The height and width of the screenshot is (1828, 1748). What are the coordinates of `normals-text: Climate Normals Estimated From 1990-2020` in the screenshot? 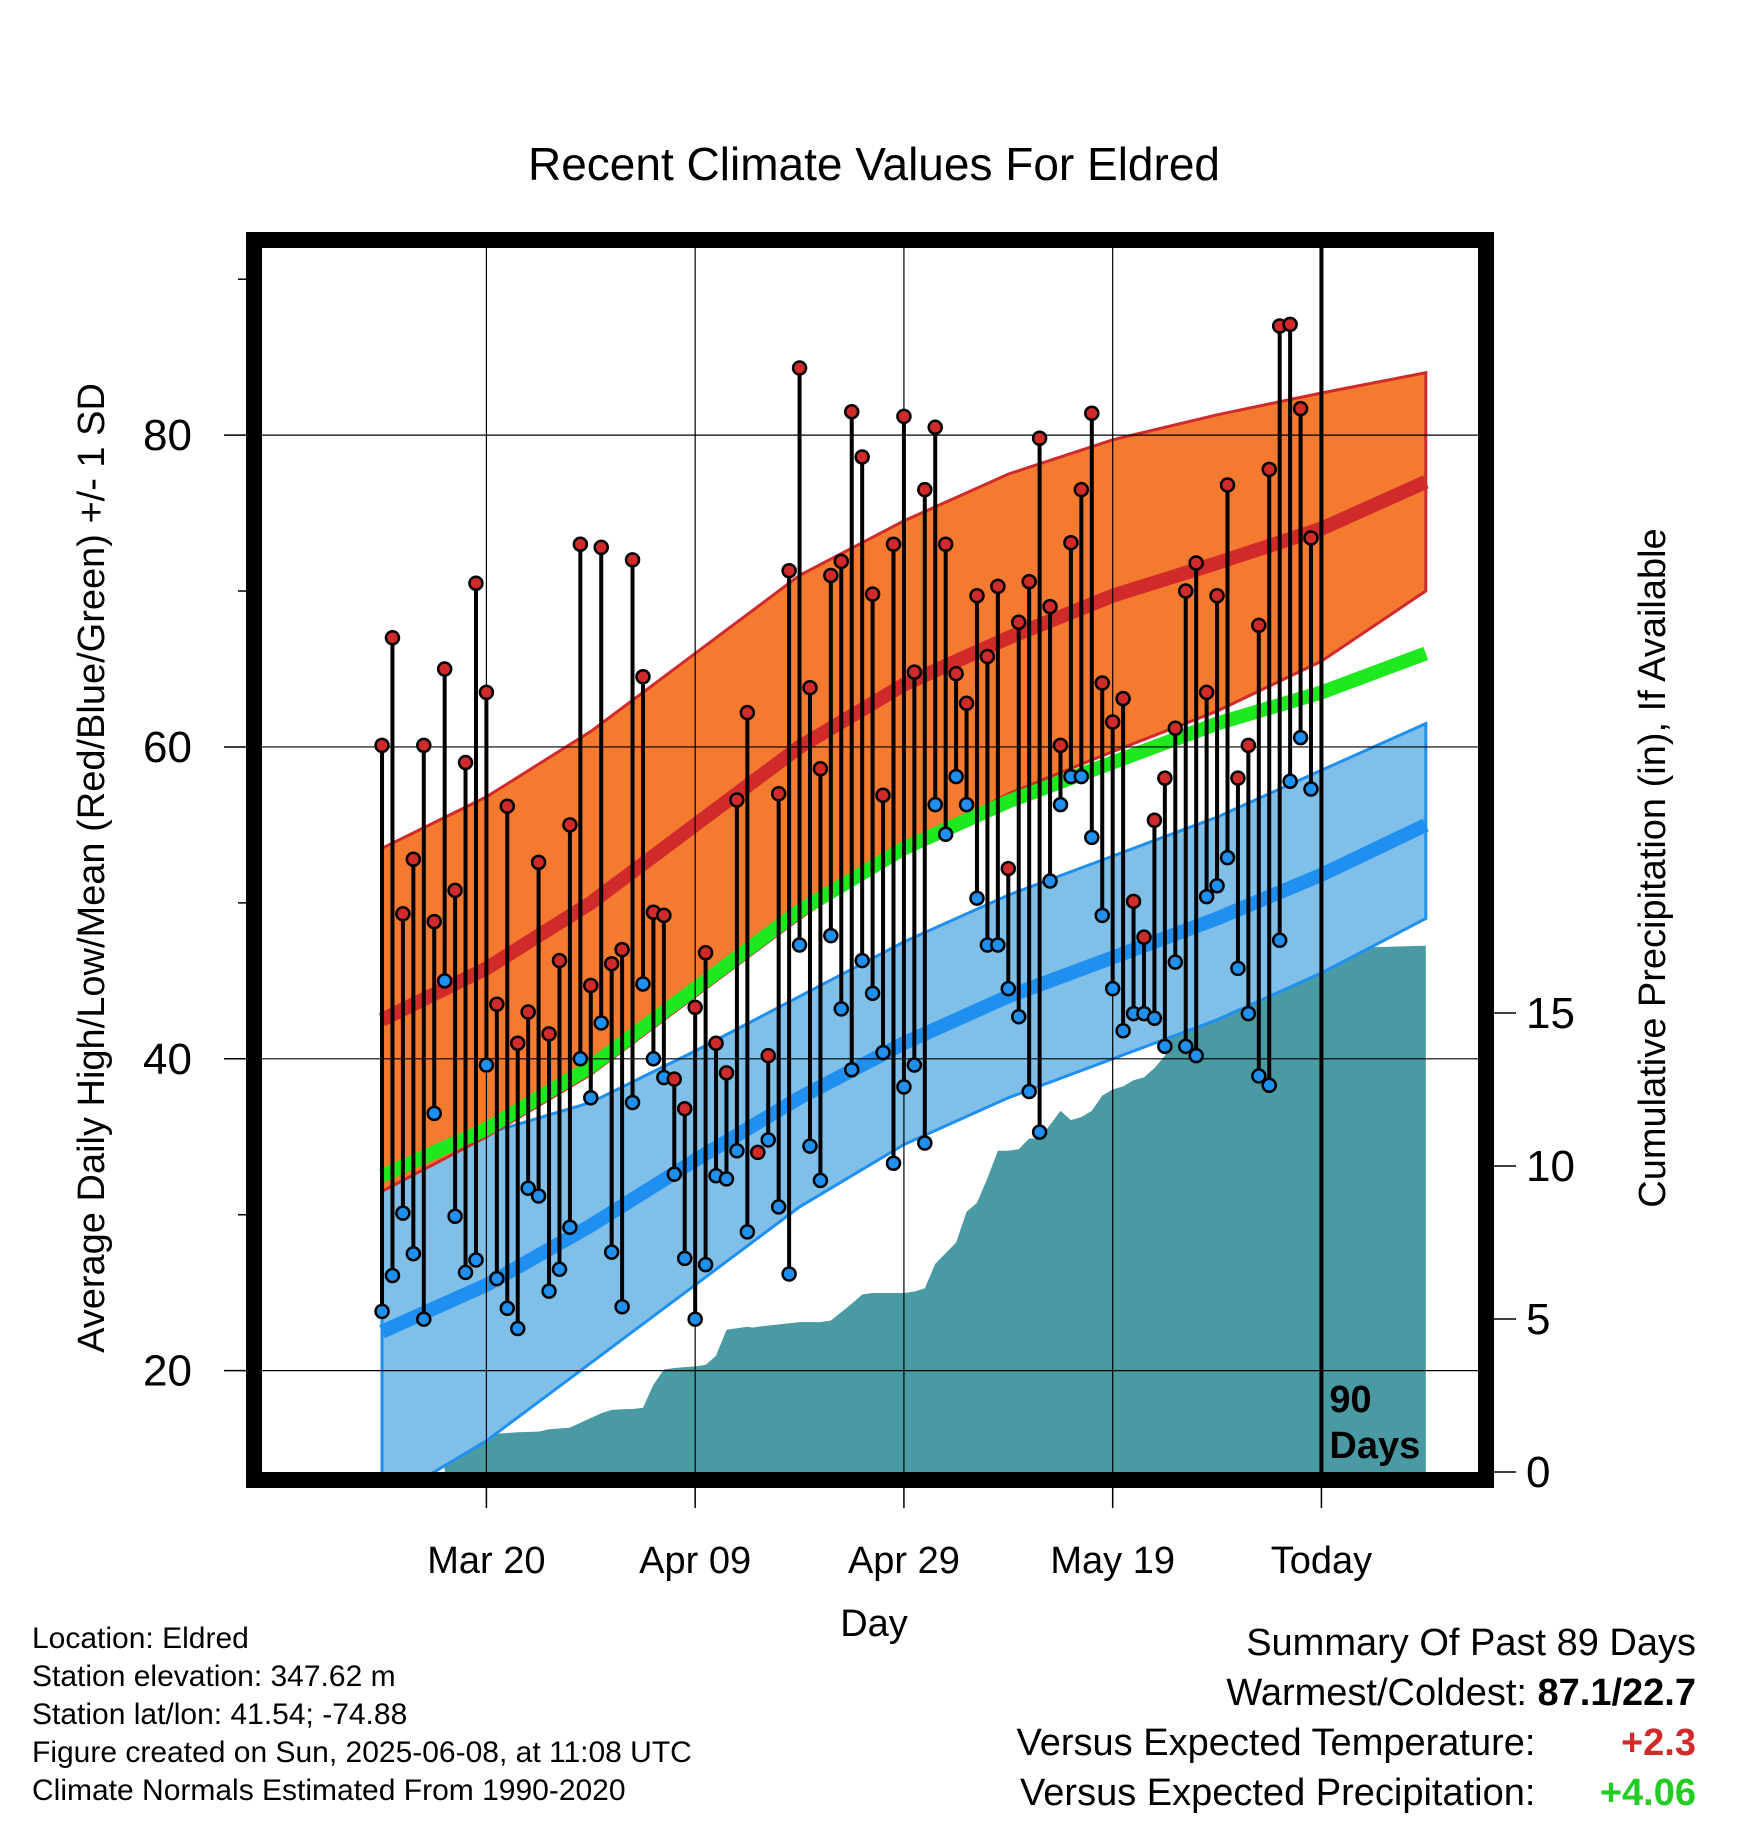 It's located at (329, 1790).